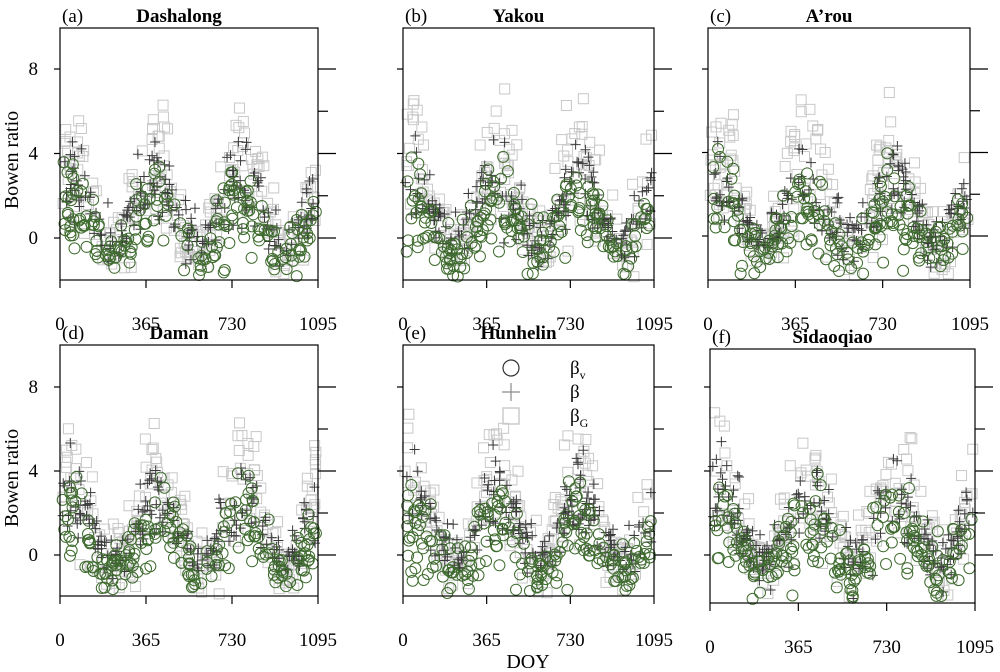 The width and height of the screenshot is (1000, 672). I want to click on panel-letter: (d), so click(73, 333).